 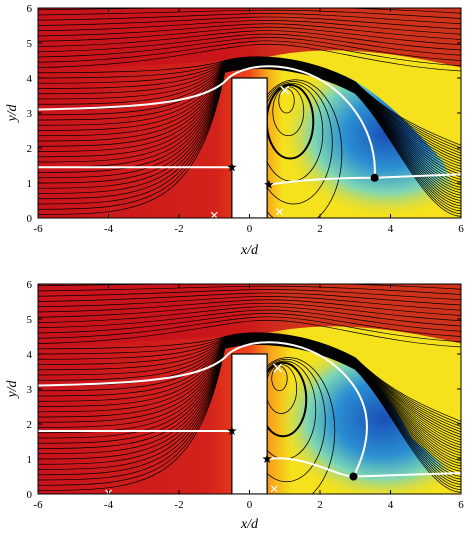 I want to click on freestream-region, so click(x=249, y=39).